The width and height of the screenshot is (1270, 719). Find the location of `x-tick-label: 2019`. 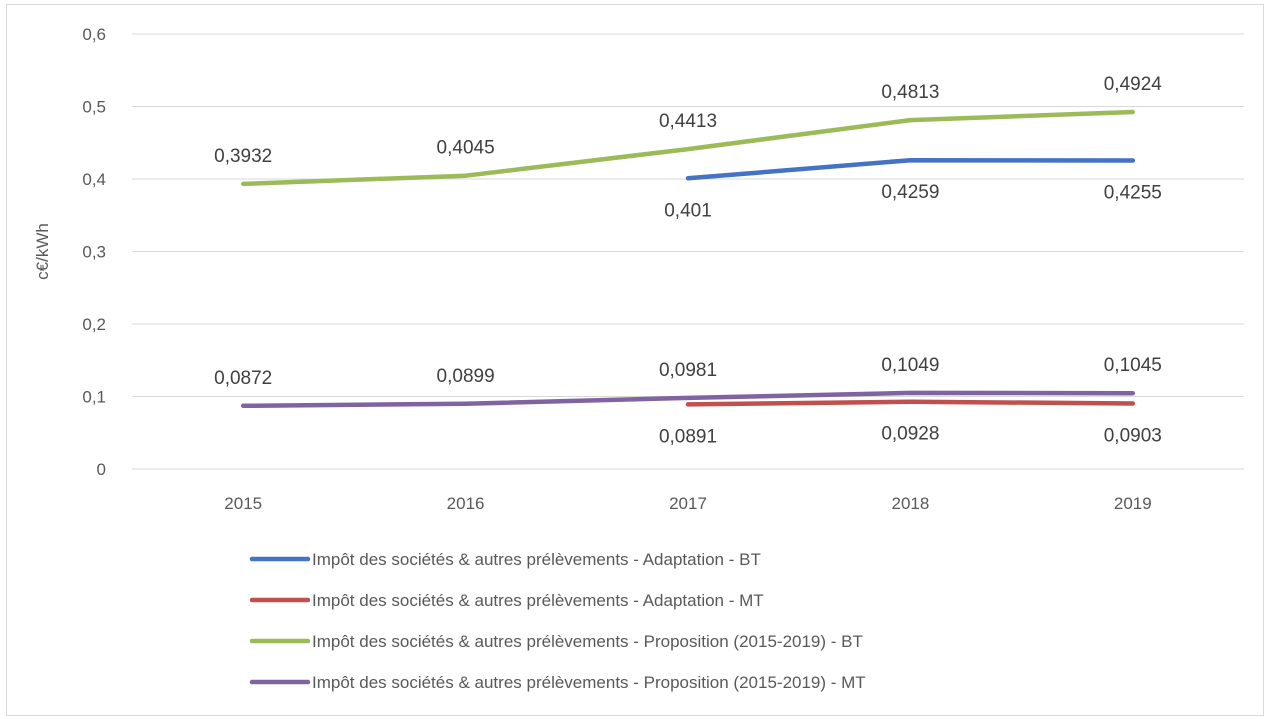

x-tick-label: 2019 is located at coordinates (1133, 503).